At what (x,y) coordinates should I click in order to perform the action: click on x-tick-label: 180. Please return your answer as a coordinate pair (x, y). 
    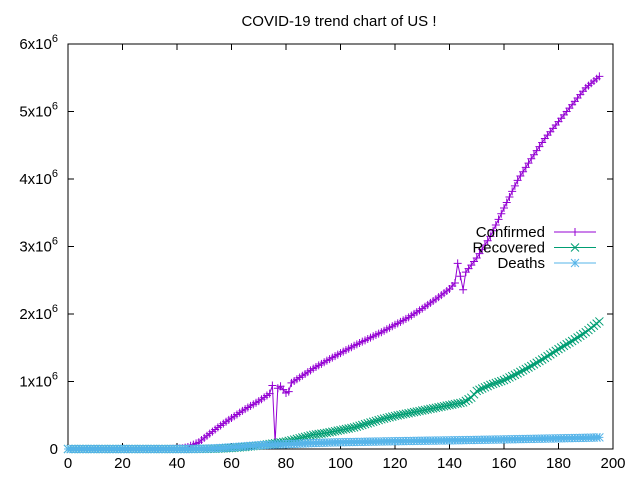
    Looking at the image, I should click on (558, 463).